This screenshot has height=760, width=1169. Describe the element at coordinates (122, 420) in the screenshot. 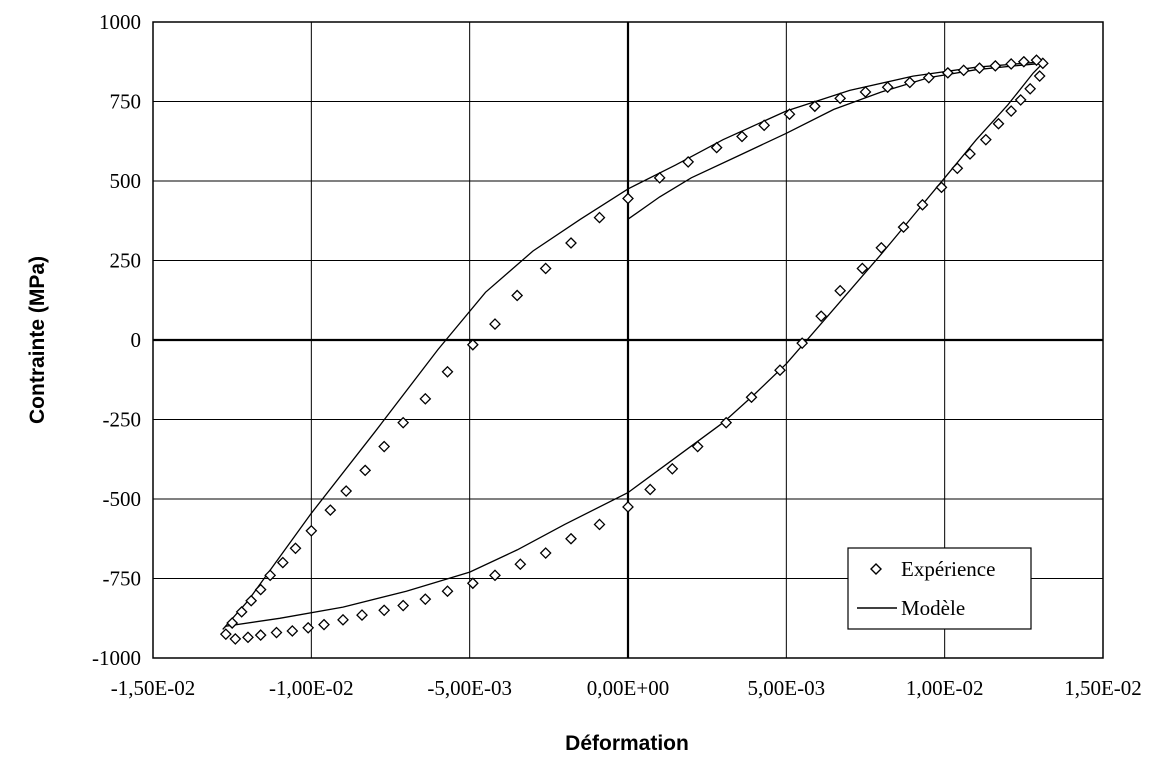

I see `y-tick-label: -250` at that location.